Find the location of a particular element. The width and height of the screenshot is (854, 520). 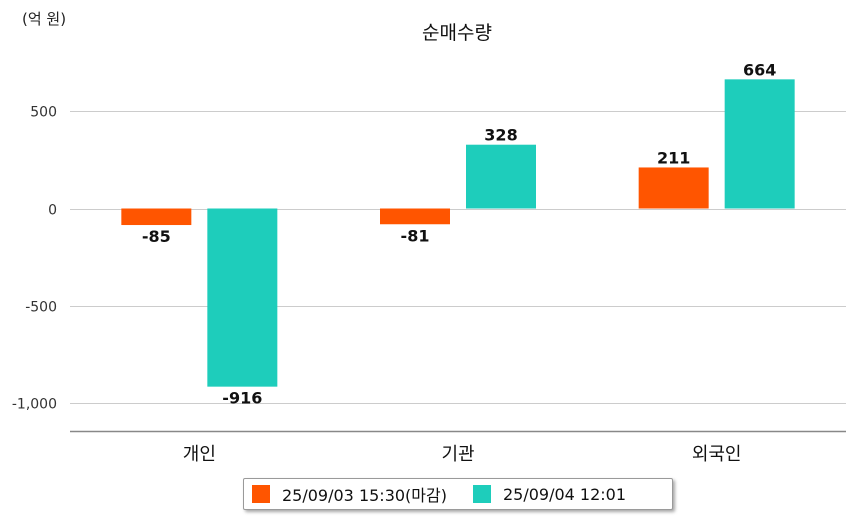

y-tick-label: -500 is located at coordinates (41, 308).